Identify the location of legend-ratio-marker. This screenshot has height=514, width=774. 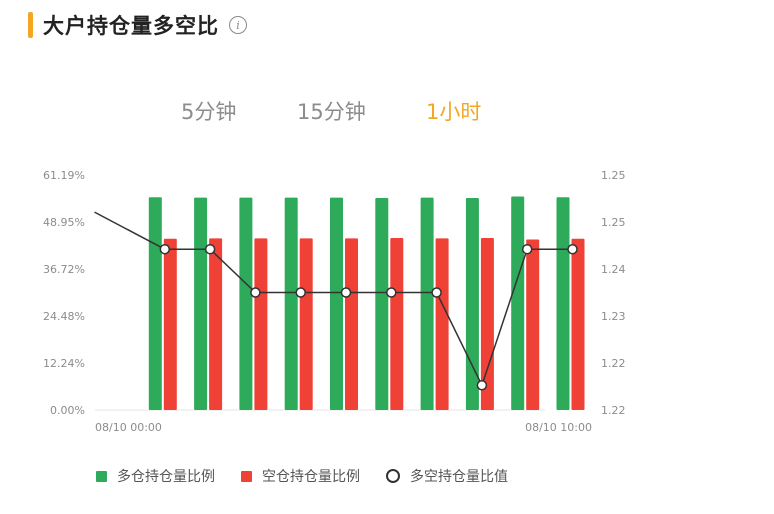
(393, 476).